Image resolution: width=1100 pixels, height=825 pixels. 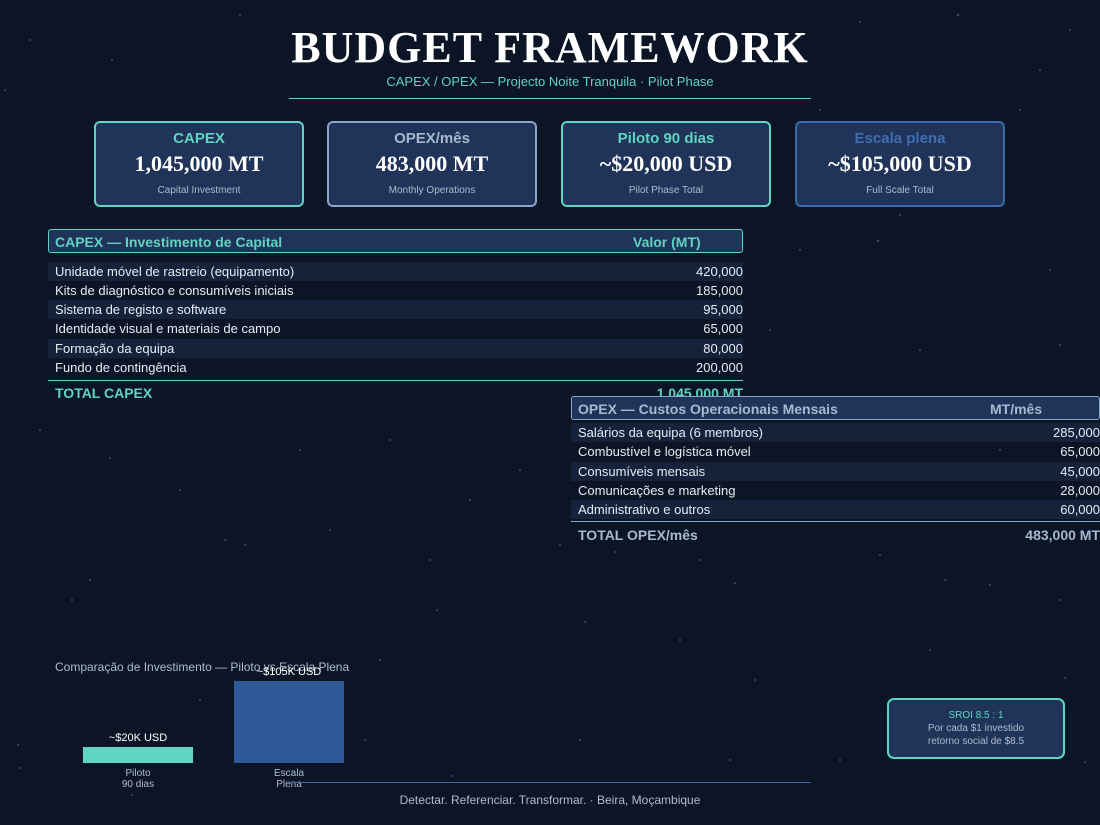 What do you see at coordinates (835, 536) in the screenshot?
I see `opex-total-row: TOTAL OPEX/mês 483,000 MT` at bounding box center [835, 536].